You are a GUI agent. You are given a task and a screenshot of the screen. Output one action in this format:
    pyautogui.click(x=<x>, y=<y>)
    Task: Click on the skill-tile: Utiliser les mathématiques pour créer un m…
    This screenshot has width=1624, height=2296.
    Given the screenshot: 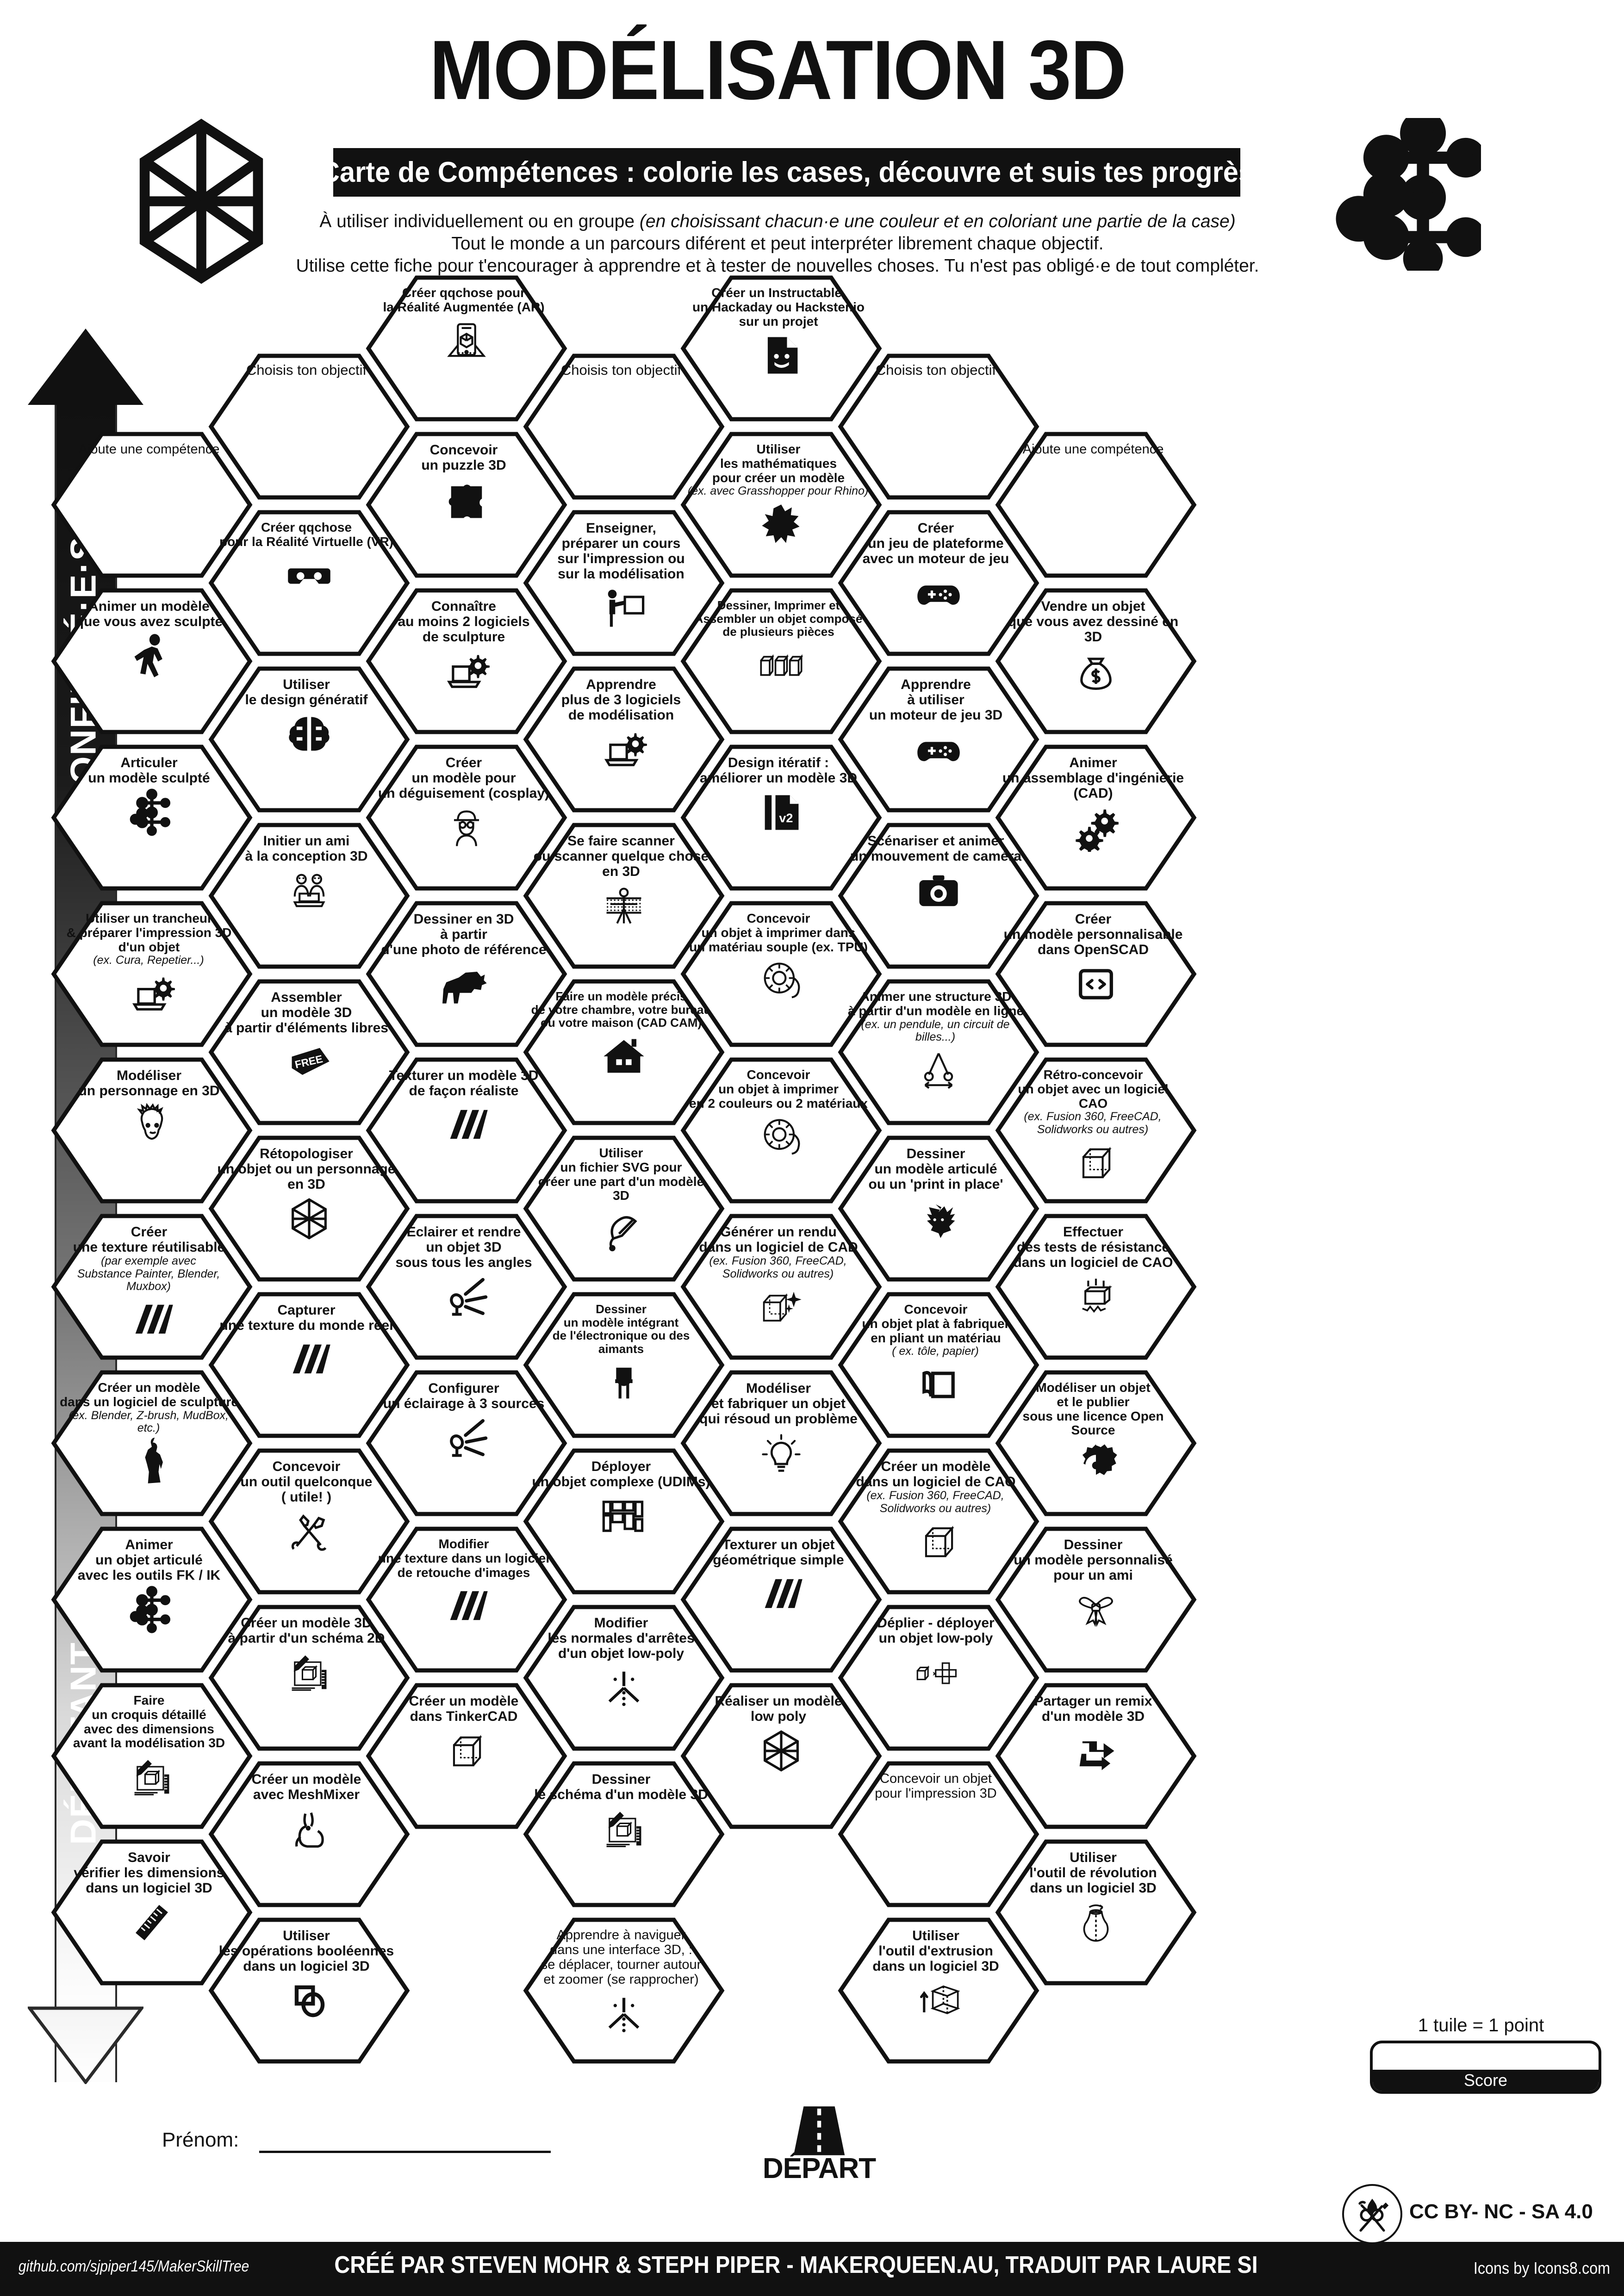 What is the action you would take?
    pyautogui.click(x=781, y=504)
    